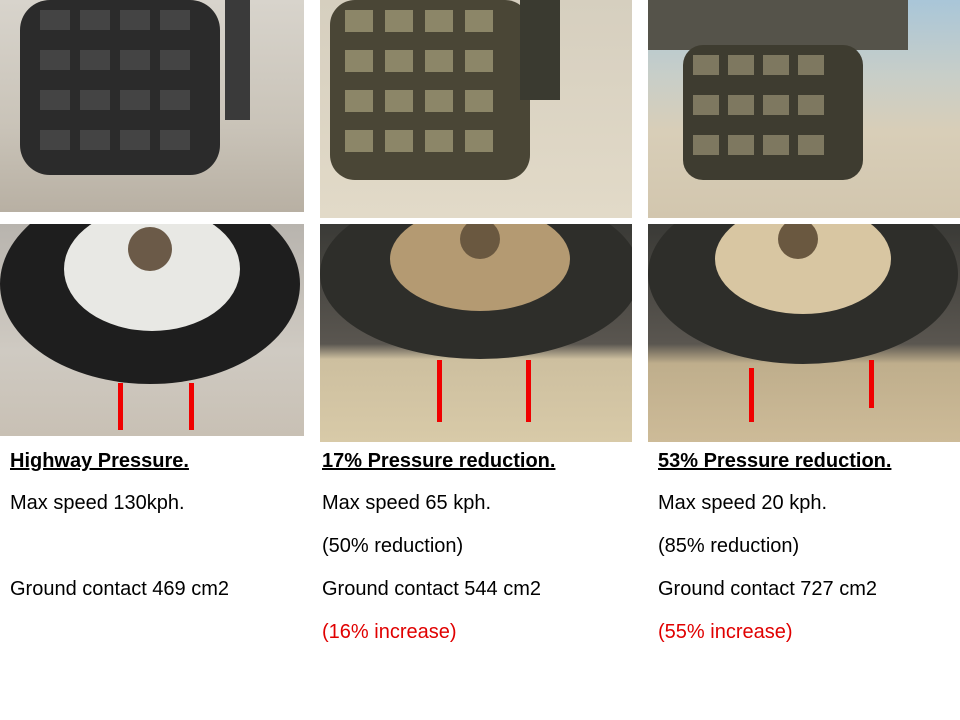  What do you see at coordinates (406, 503) in the screenshot?
I see `max-speed-text: Max speed 65 kph.` at bounding box center [406, 503].